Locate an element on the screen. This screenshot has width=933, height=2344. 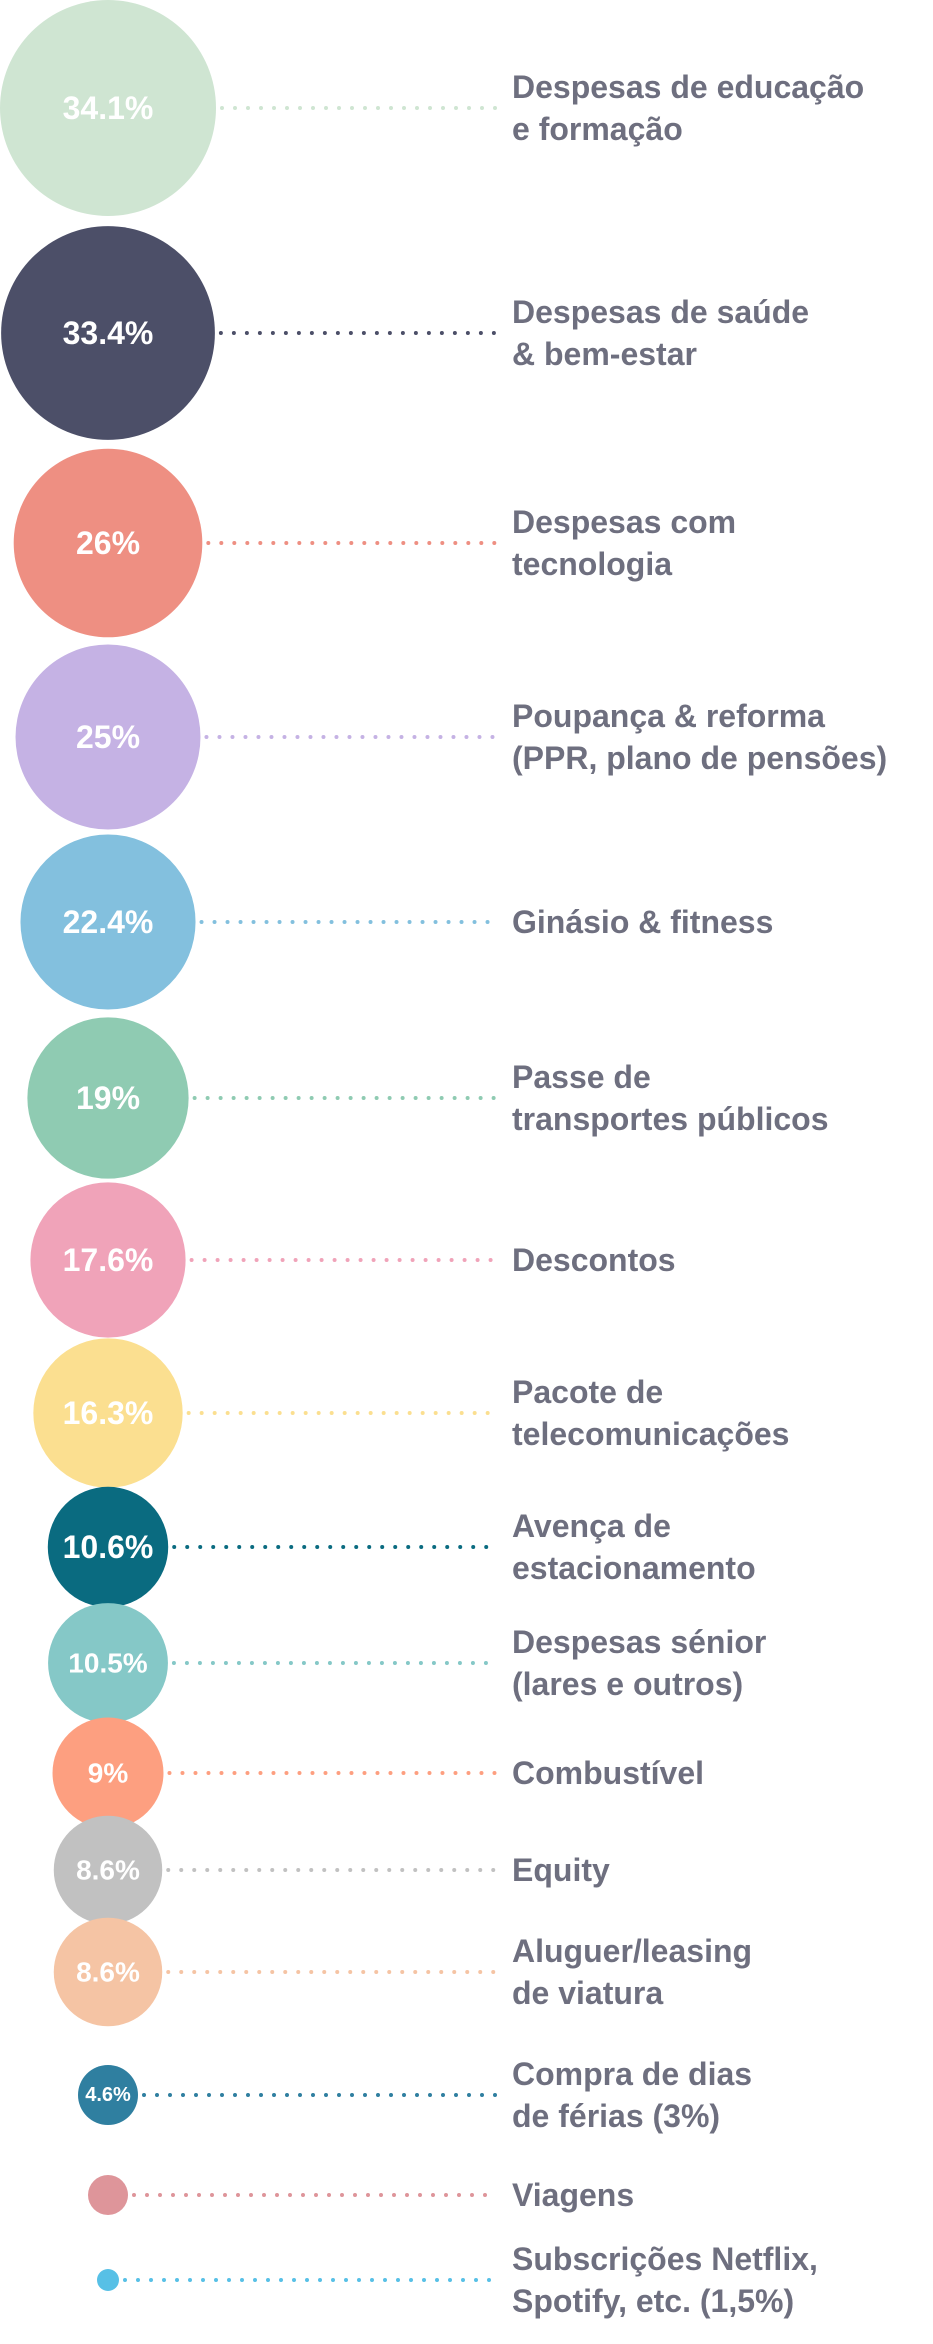
category-label: Despesas com tecnologia is located at coordinates (624, 543).